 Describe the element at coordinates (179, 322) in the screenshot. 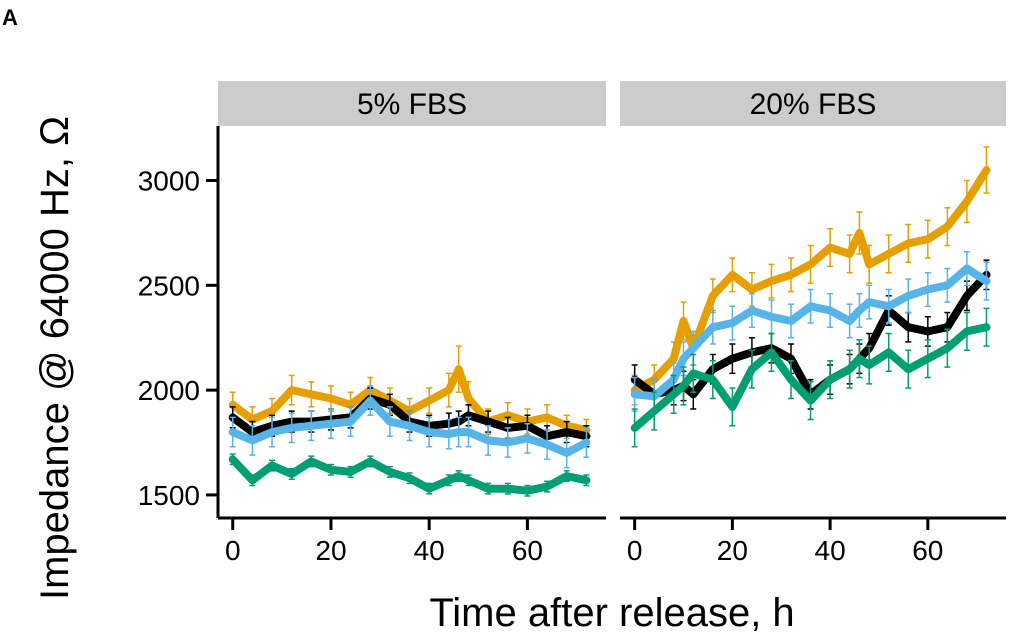

I see `y-axis: 1500 2000 2500 3000` at that location.